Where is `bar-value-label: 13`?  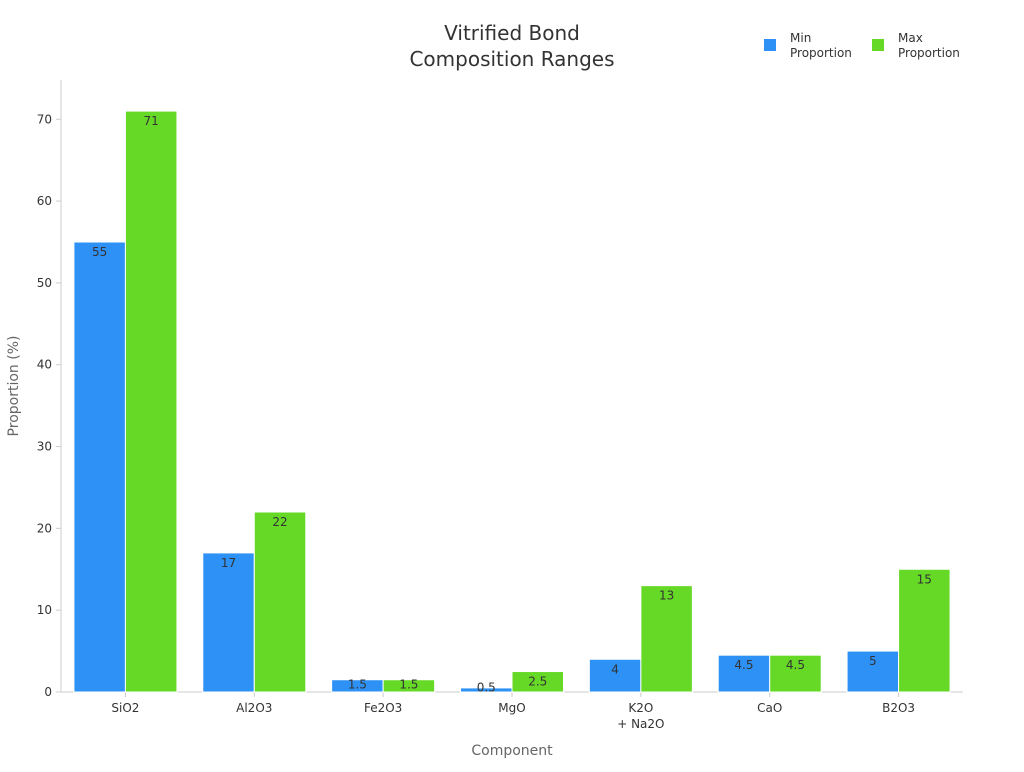 bar-value-label: 13 is located at coordinates (666, 596).